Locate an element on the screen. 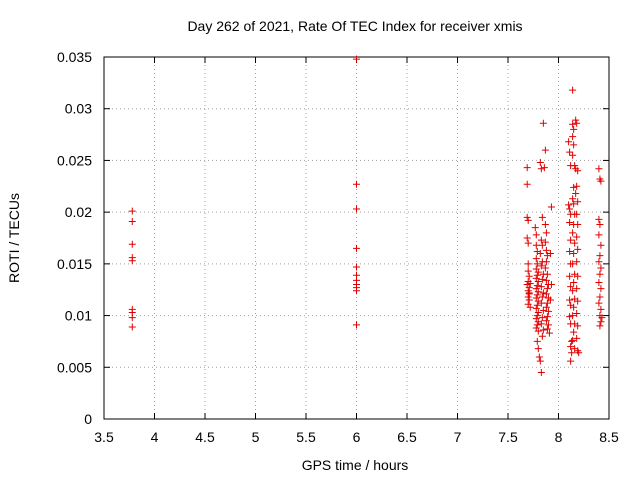 This screenshot has height=480, width=640. x-tick-label: 6.5 is located at coordinates (407, 437).